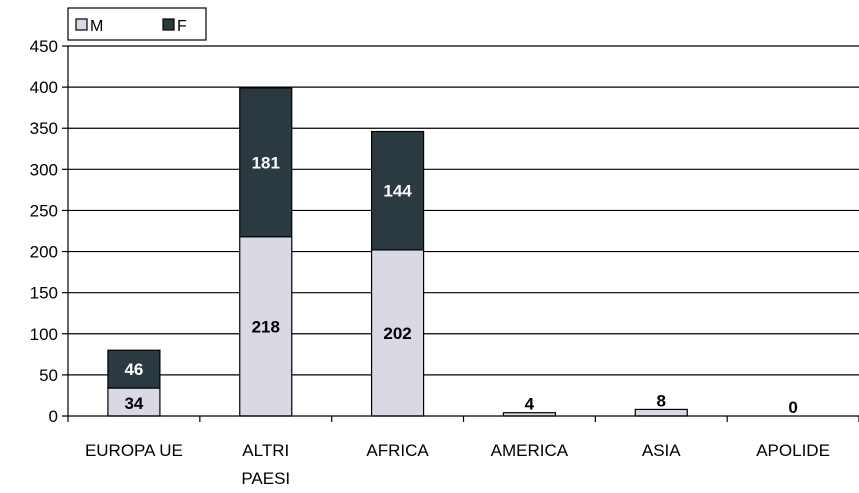  What do you see at coordinates (44, 169) in the screenshot?
I see `y-tick-label: 300` at bounding box center [44, 169].